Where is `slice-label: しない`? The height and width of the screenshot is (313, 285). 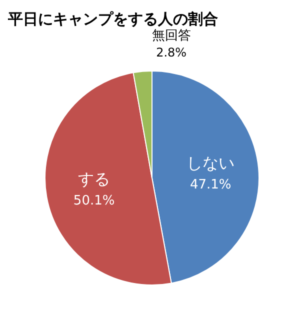 slice-label: しない is located at coordinates (210, 163).